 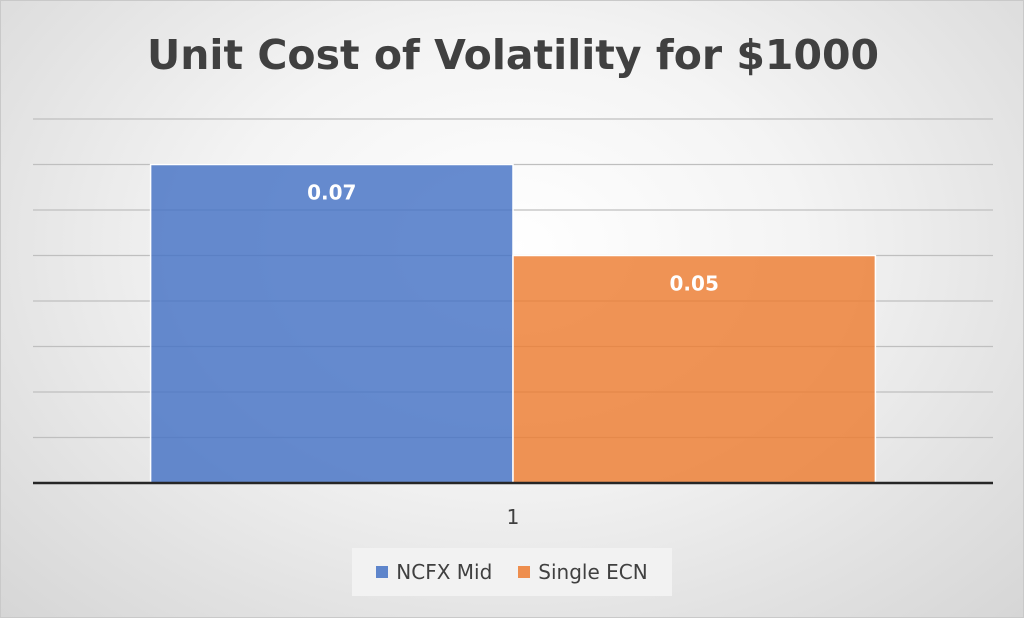 I want to click on bar-single-ecn, so click(x=694, y=369).